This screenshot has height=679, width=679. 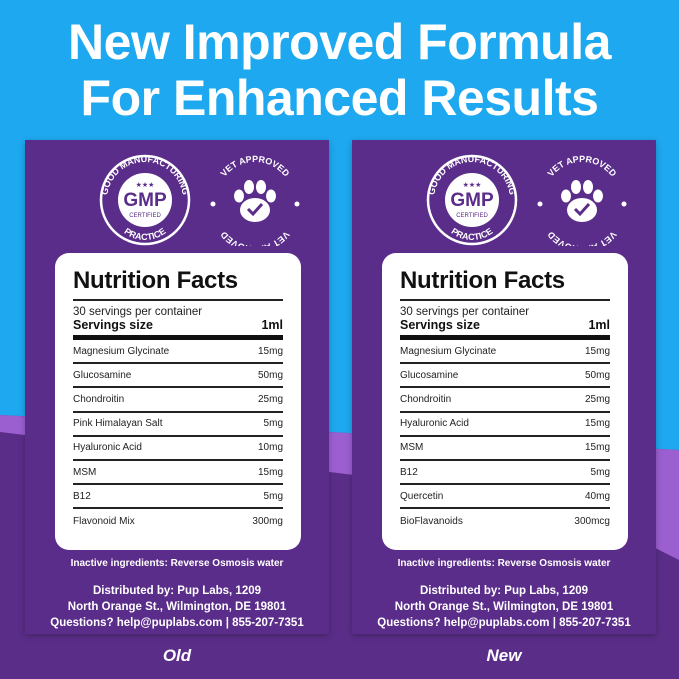 I want to click on nutrient-name: Pink Himalayan Salt, so click(x=118, y=424).